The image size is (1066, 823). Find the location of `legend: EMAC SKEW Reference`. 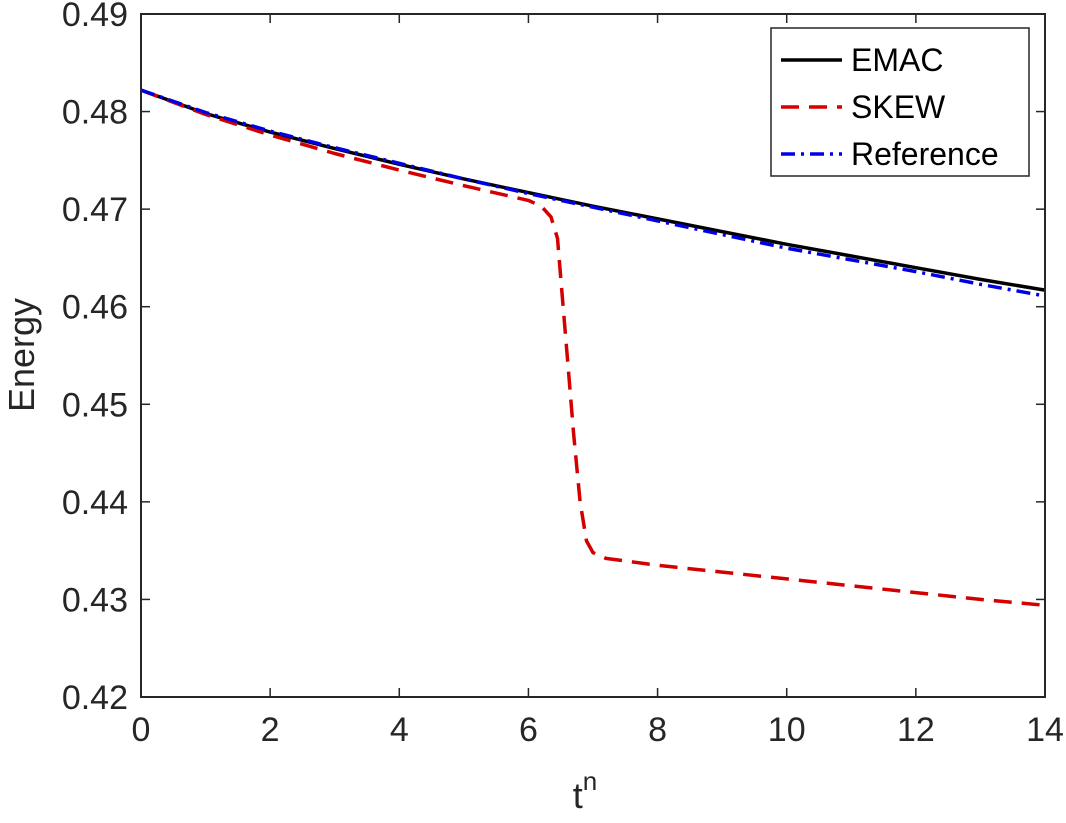

legend: EMAC SKEW Reference is located at coordinates (900, 102).